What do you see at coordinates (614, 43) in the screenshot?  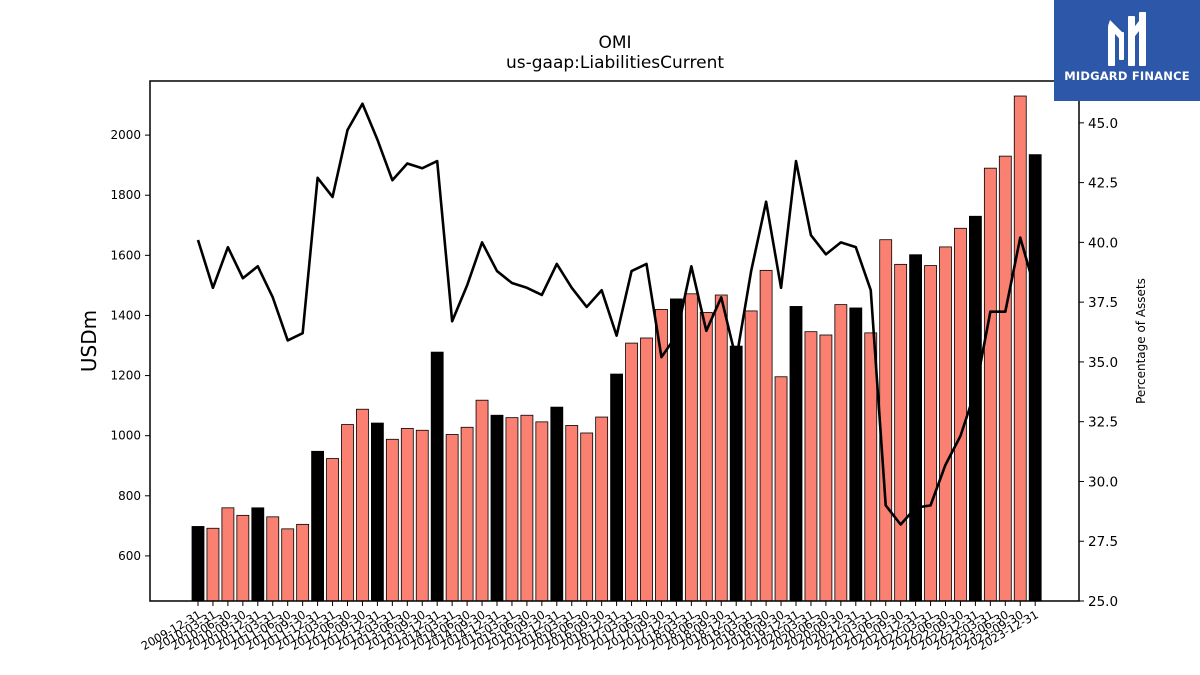 I see `chart-title: OMI` at bounding box center [614, 43].